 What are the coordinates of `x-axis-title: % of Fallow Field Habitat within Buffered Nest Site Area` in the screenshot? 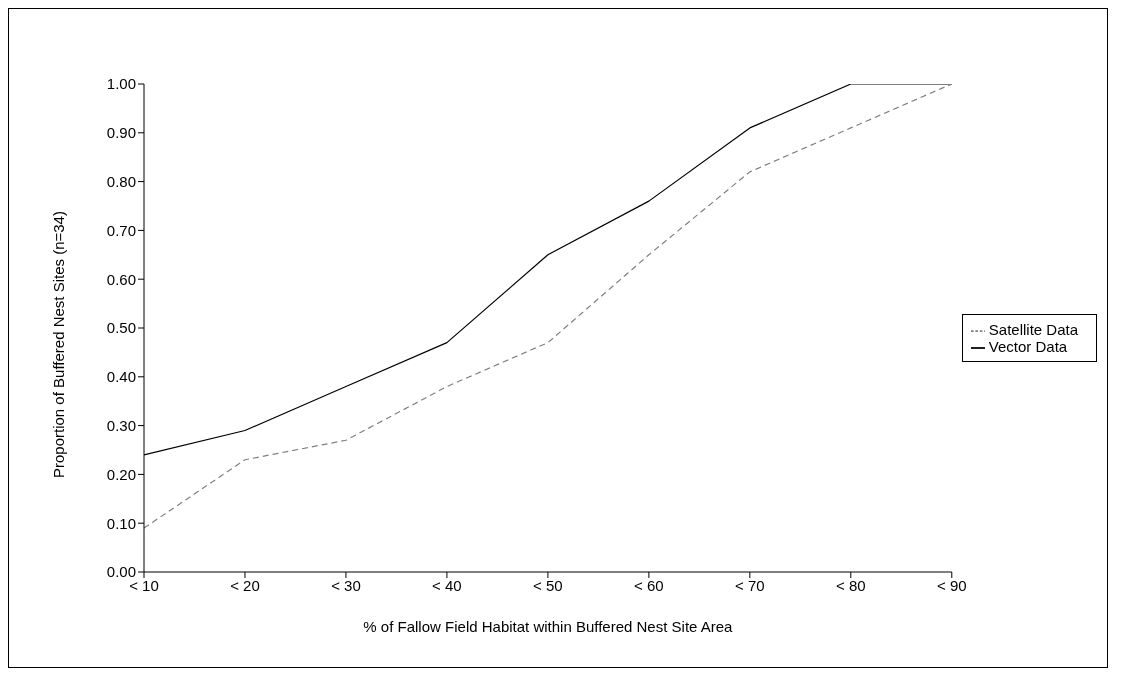 It's located at (548, 626).